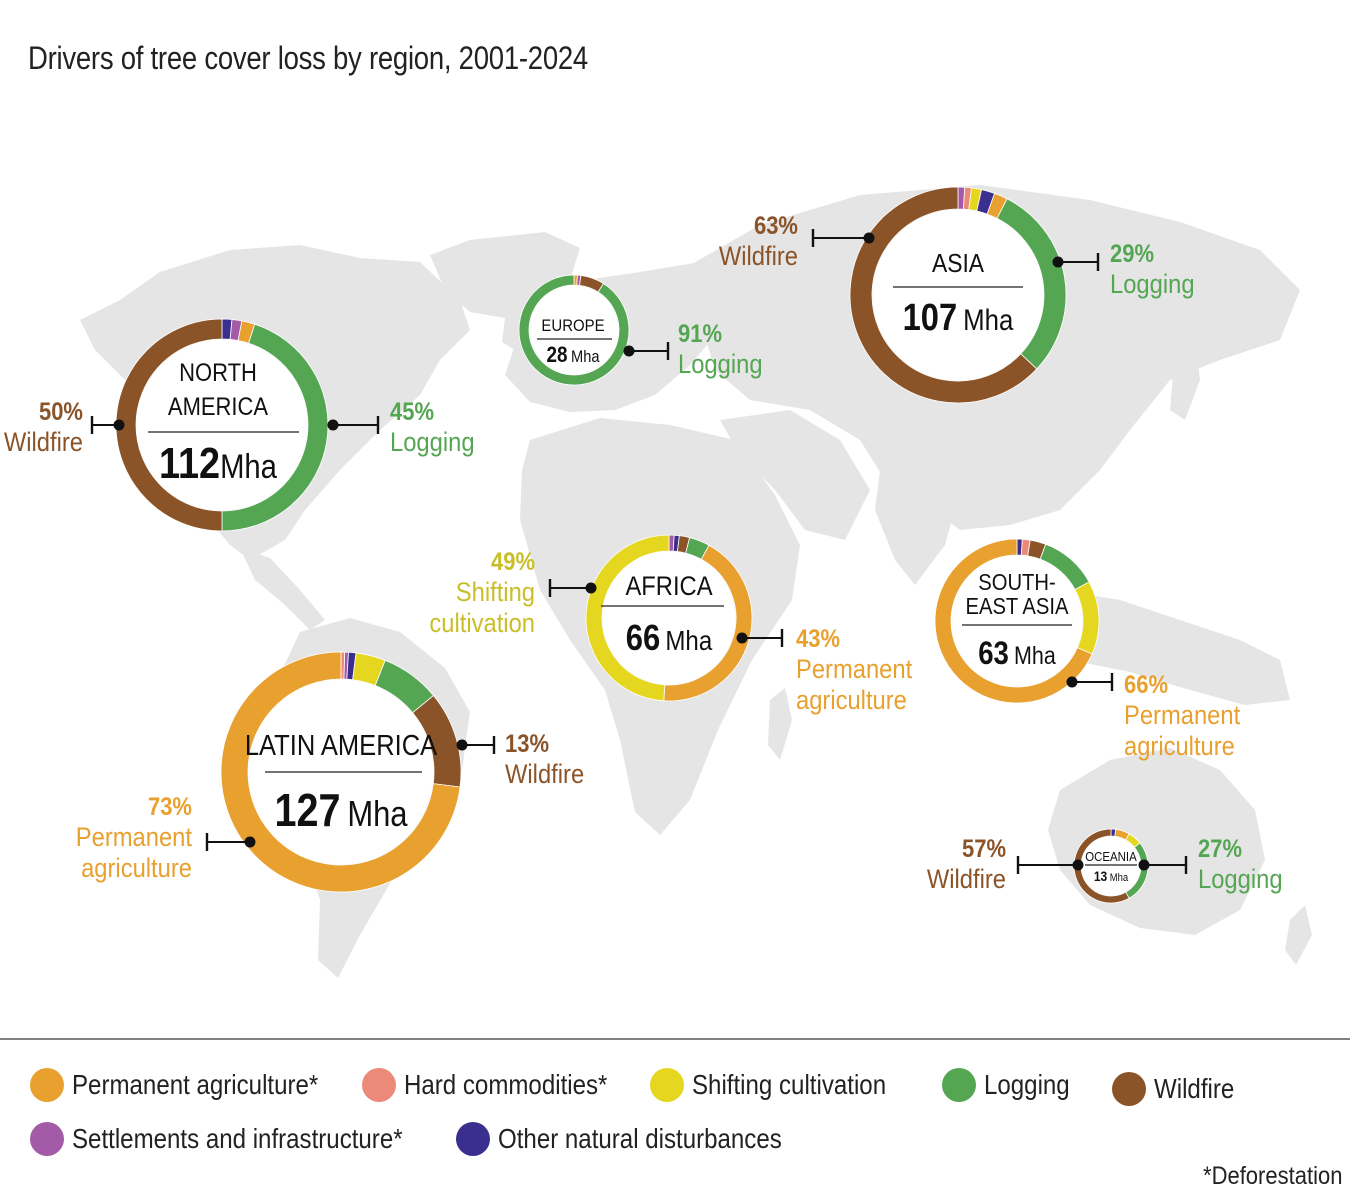 The height and width of the screenshot is (1200, 1350). What do you see at coordinates (307, 810) in the screenshot?
I see `region-total-value: 127` at bounding box center [307, 810].